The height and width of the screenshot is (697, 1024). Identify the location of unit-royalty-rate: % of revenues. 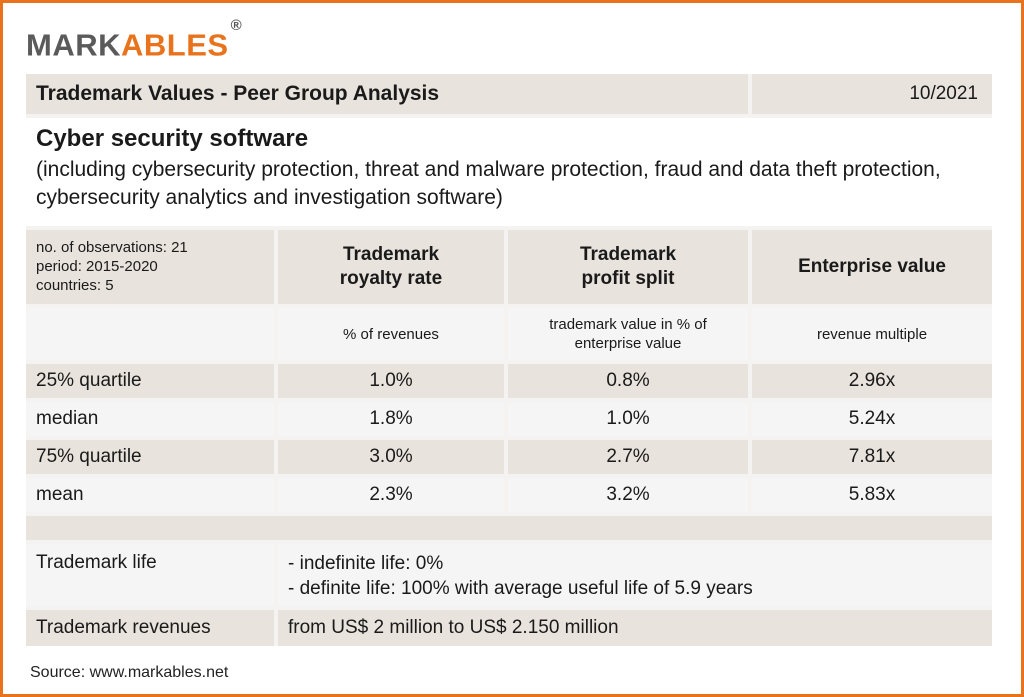
(391, 334).